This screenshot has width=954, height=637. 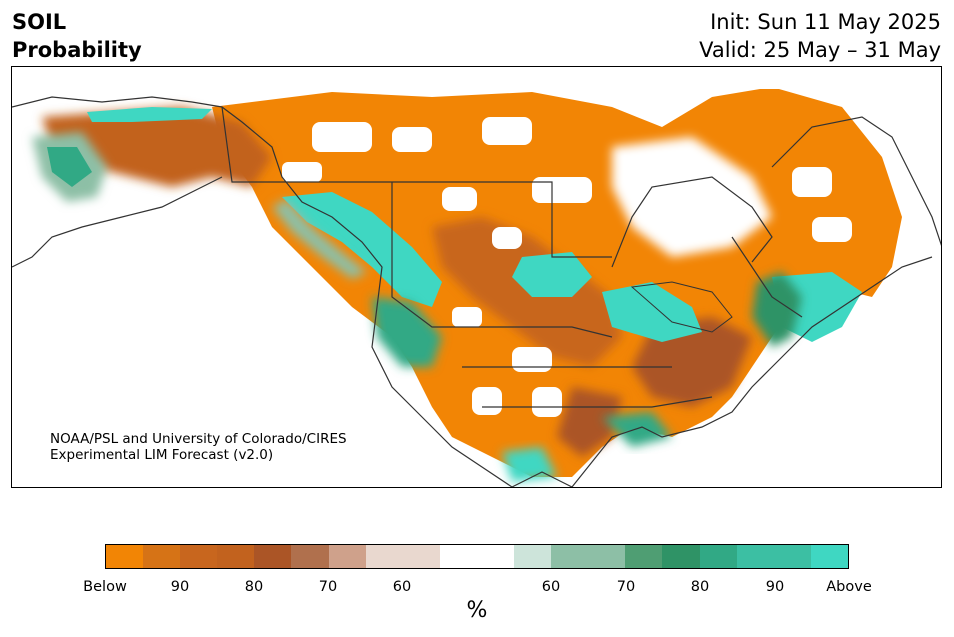 I want to click on colorbar-tick-label: Above, so click(x=849, y=587).